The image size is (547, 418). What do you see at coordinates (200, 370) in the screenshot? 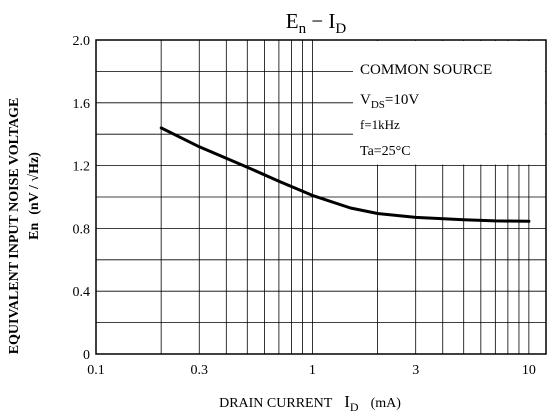
I see `x-tick-label: 0.3` at bounding box center [200, 370].